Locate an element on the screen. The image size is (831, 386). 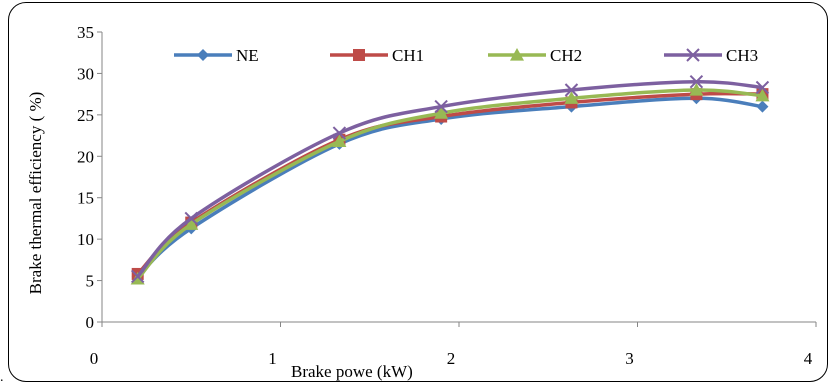
legend-entry-ne: NE is located at coordinates (216, 55).